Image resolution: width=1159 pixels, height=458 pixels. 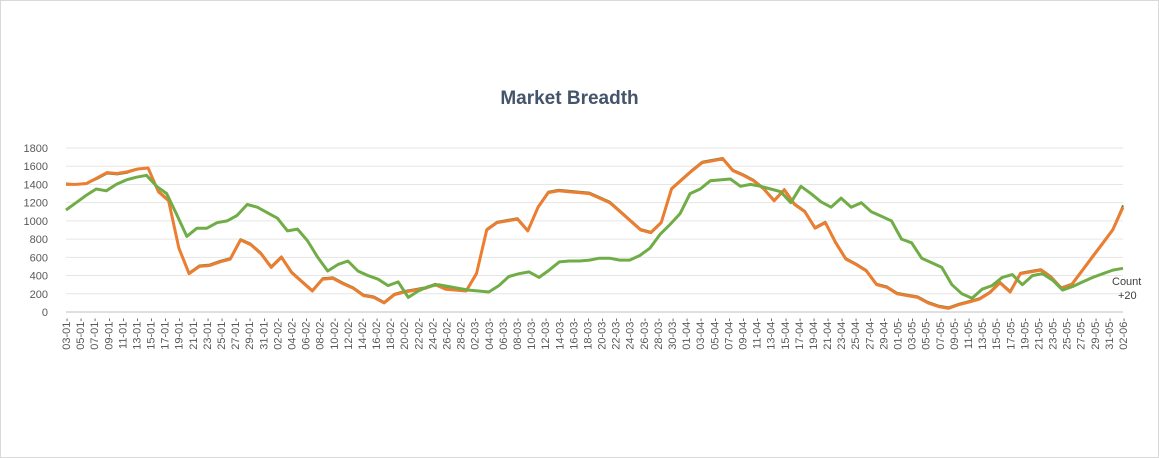 I want to click on x-tick-label: 21-01-, so click(x=194, y=334).